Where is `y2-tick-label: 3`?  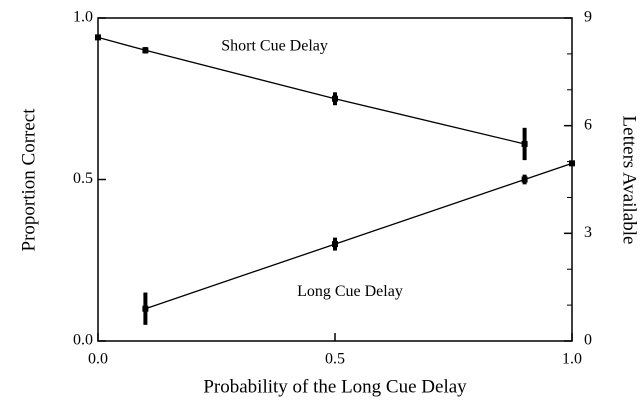
y2-tick-label: 3 is located at coordinates (588, 232).